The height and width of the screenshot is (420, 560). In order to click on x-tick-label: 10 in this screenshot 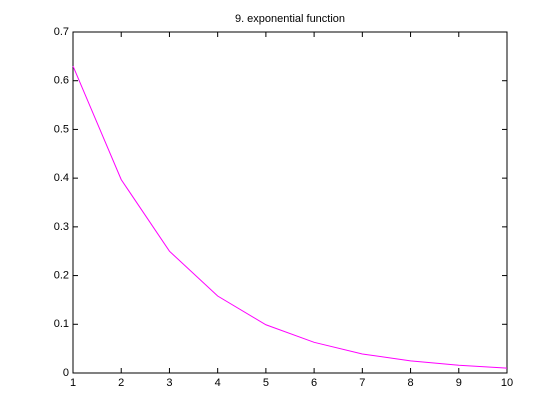, I will do `click(507, 383)`.